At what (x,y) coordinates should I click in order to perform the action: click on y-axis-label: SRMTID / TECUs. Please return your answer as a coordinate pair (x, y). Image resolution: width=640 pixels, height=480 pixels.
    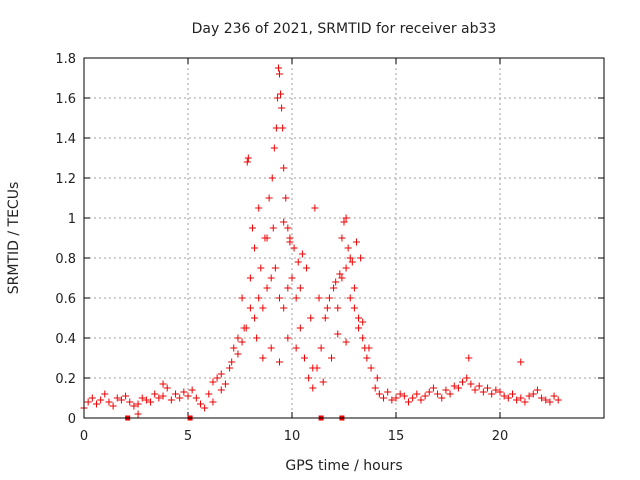
    Looking at the image, I should click on (14, 238).